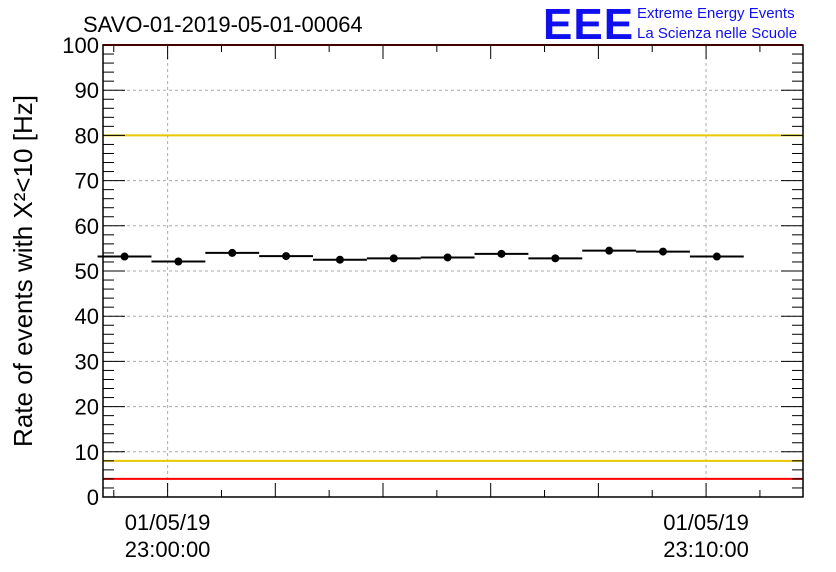 Image resolution: width=836 pixels, height=572 pixels. What do you see at coordinates (87, 407) in the screenshot?
I see `y-tick-label: 20` at bounding box center [87, 407].